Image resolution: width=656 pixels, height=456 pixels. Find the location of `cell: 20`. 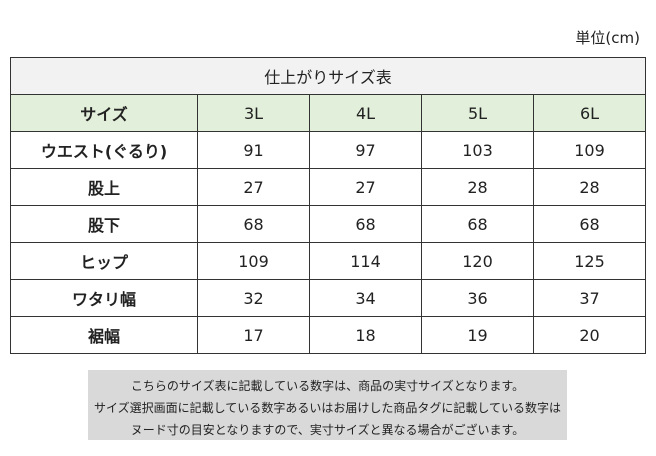

cell: 20 is located at coordinates (589, 335).